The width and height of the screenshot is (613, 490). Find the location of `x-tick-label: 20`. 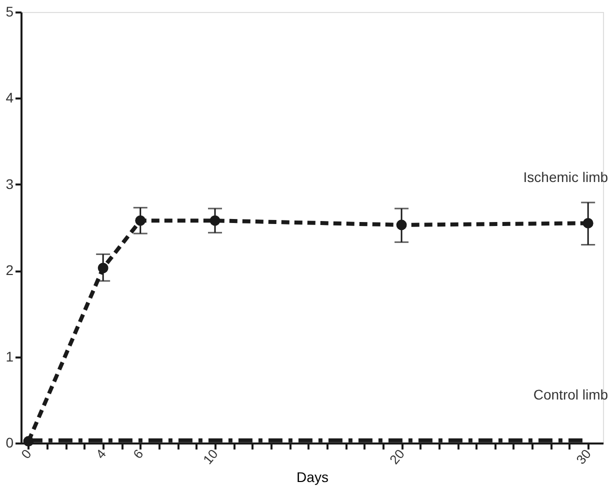

x-tick-label: 20 is located at coordinates (397, 457).